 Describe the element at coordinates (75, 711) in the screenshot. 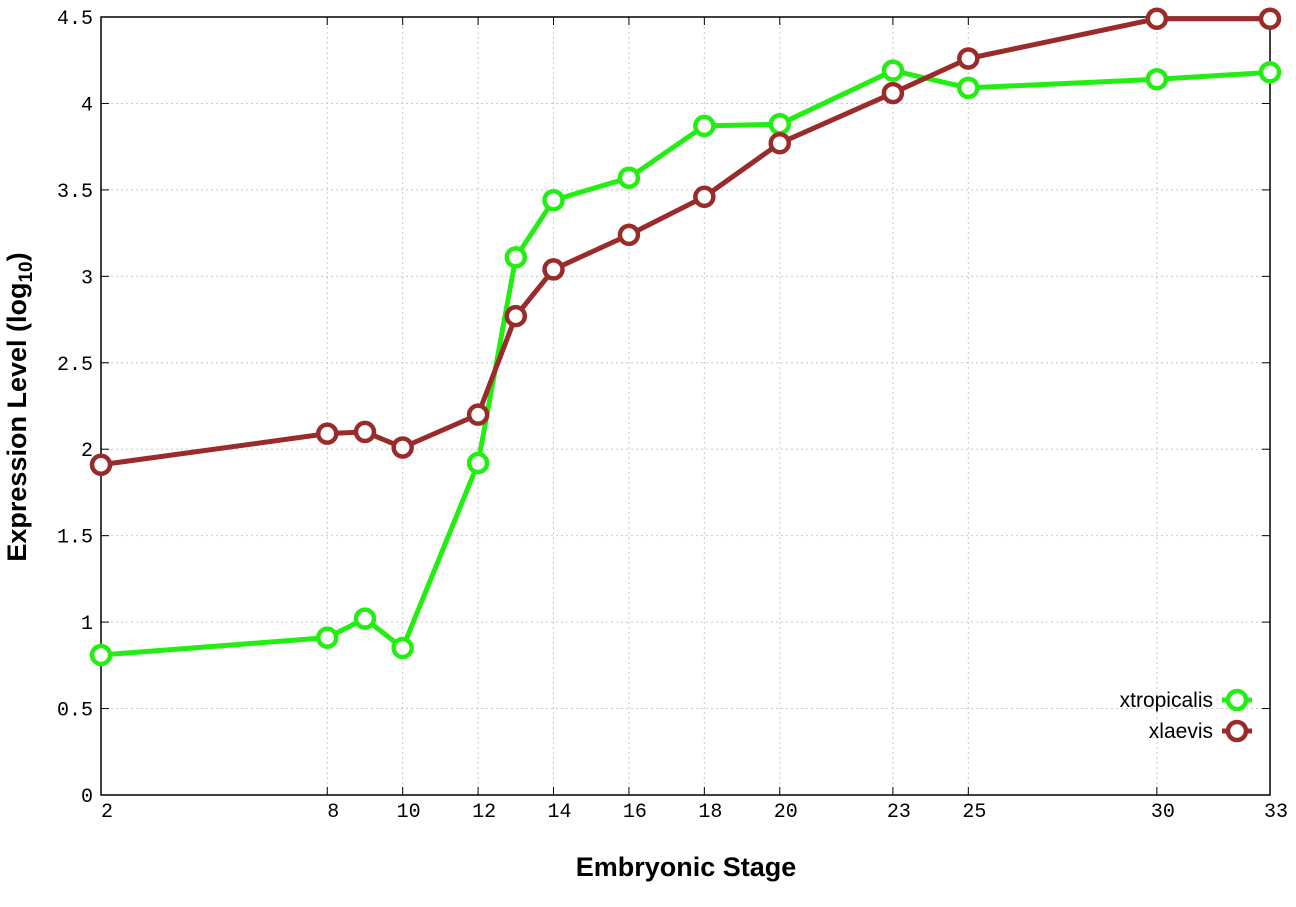

I see `y-tick-label: 0.5` at that location.